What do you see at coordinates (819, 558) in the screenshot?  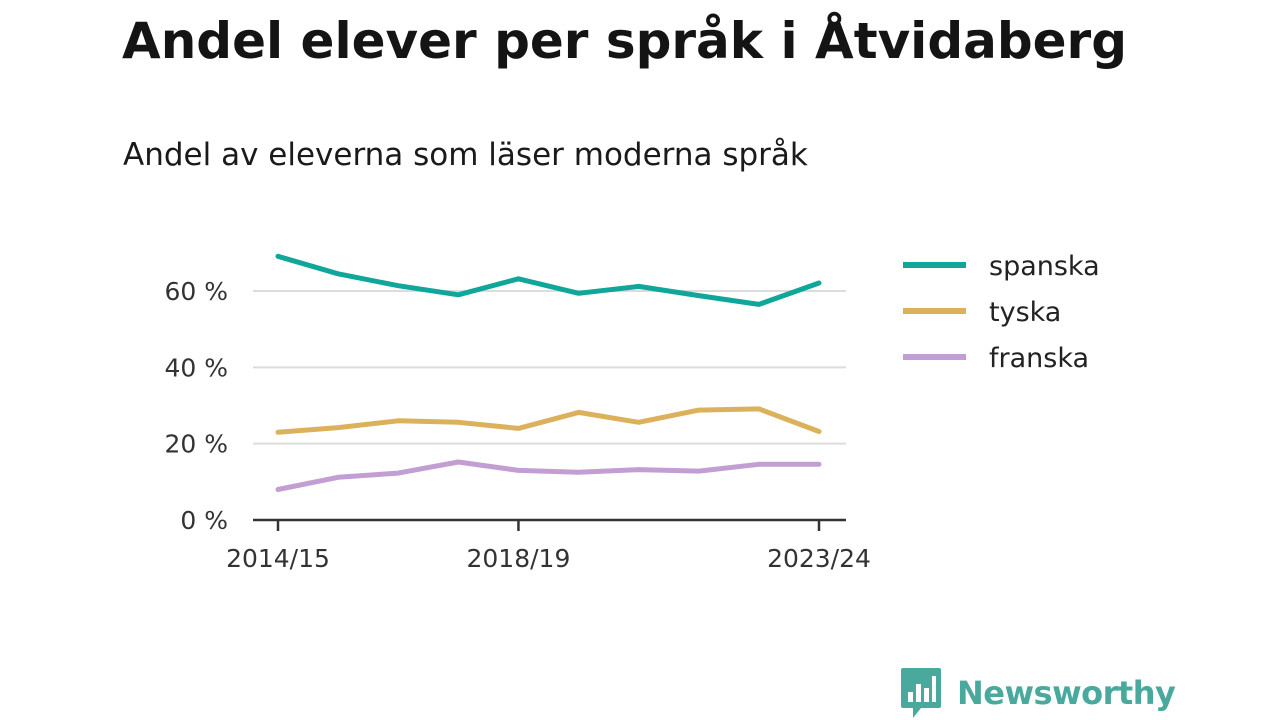 I see `x-tick-label: 2023/24` at bounding box center [819, 558].